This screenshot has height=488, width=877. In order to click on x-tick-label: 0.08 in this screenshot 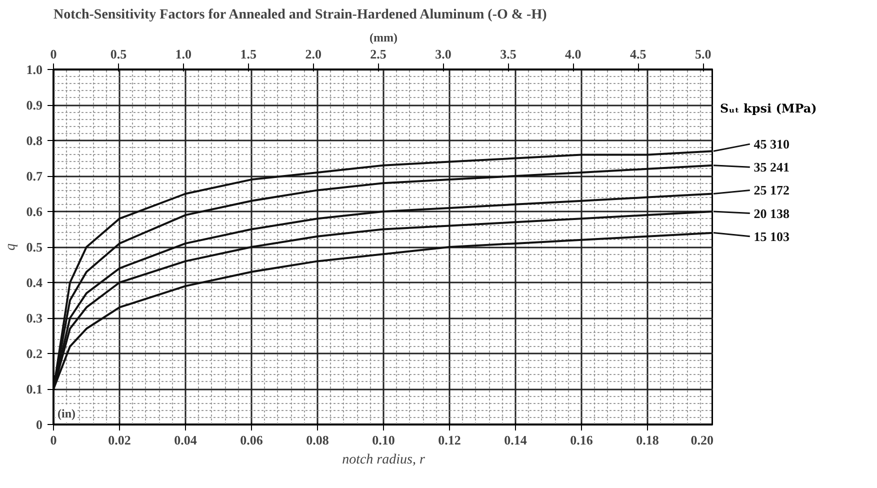, I will do `click(318, 440)`.